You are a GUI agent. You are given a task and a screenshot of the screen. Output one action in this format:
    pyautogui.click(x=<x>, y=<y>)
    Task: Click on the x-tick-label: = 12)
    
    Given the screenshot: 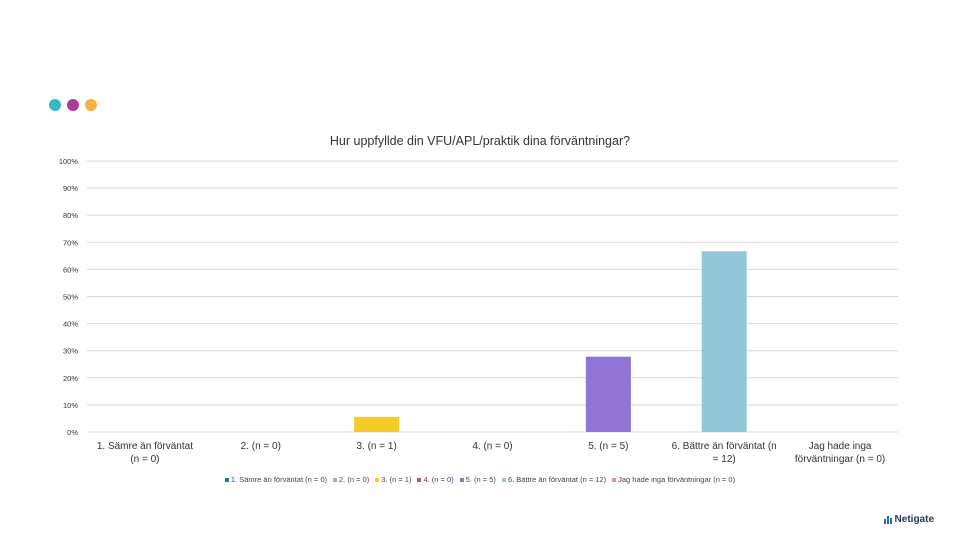 What is the action you would take?
    pyautogui.click(x=724, y=459)
    